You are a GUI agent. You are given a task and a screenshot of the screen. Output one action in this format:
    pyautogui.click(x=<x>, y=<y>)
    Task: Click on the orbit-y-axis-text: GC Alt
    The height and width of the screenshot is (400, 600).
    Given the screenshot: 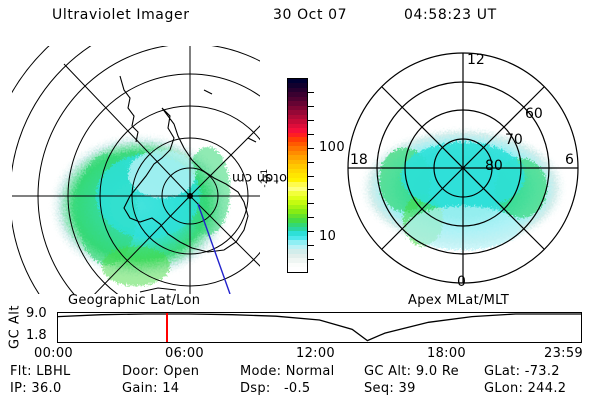 What is the action you would take?
    pyautogui.click(x=15, y=327)
    